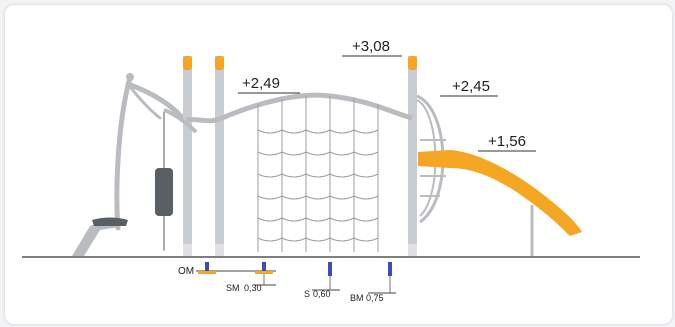 Image resolution: width=675 pixels, height=327 pixels. Describe the element at coordinates (357, 298) in the screenshot. I see `marker-bm-label: BM` at that location.